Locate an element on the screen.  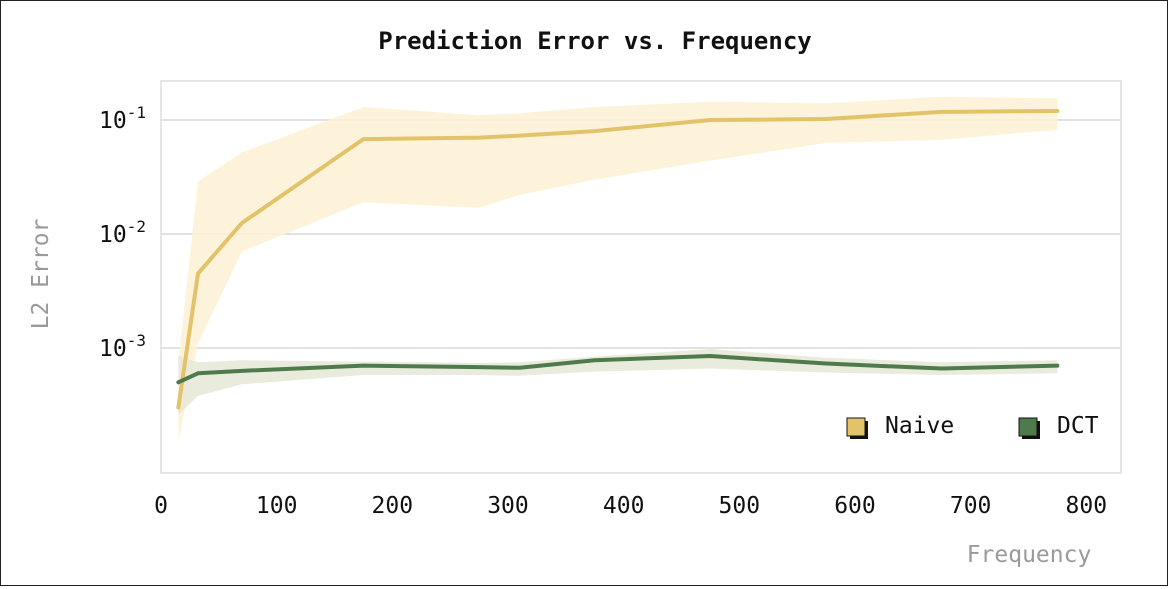
x-tick-label: 200 is located at coordinates (393, 506).